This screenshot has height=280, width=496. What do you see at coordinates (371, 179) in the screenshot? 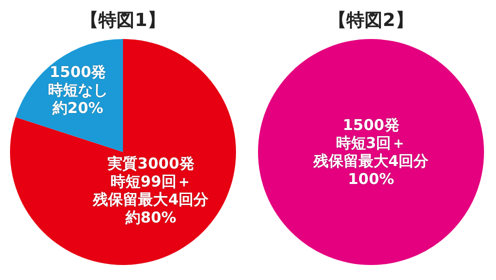
I see `data-label: 100%` at bounding box center [371, 179].